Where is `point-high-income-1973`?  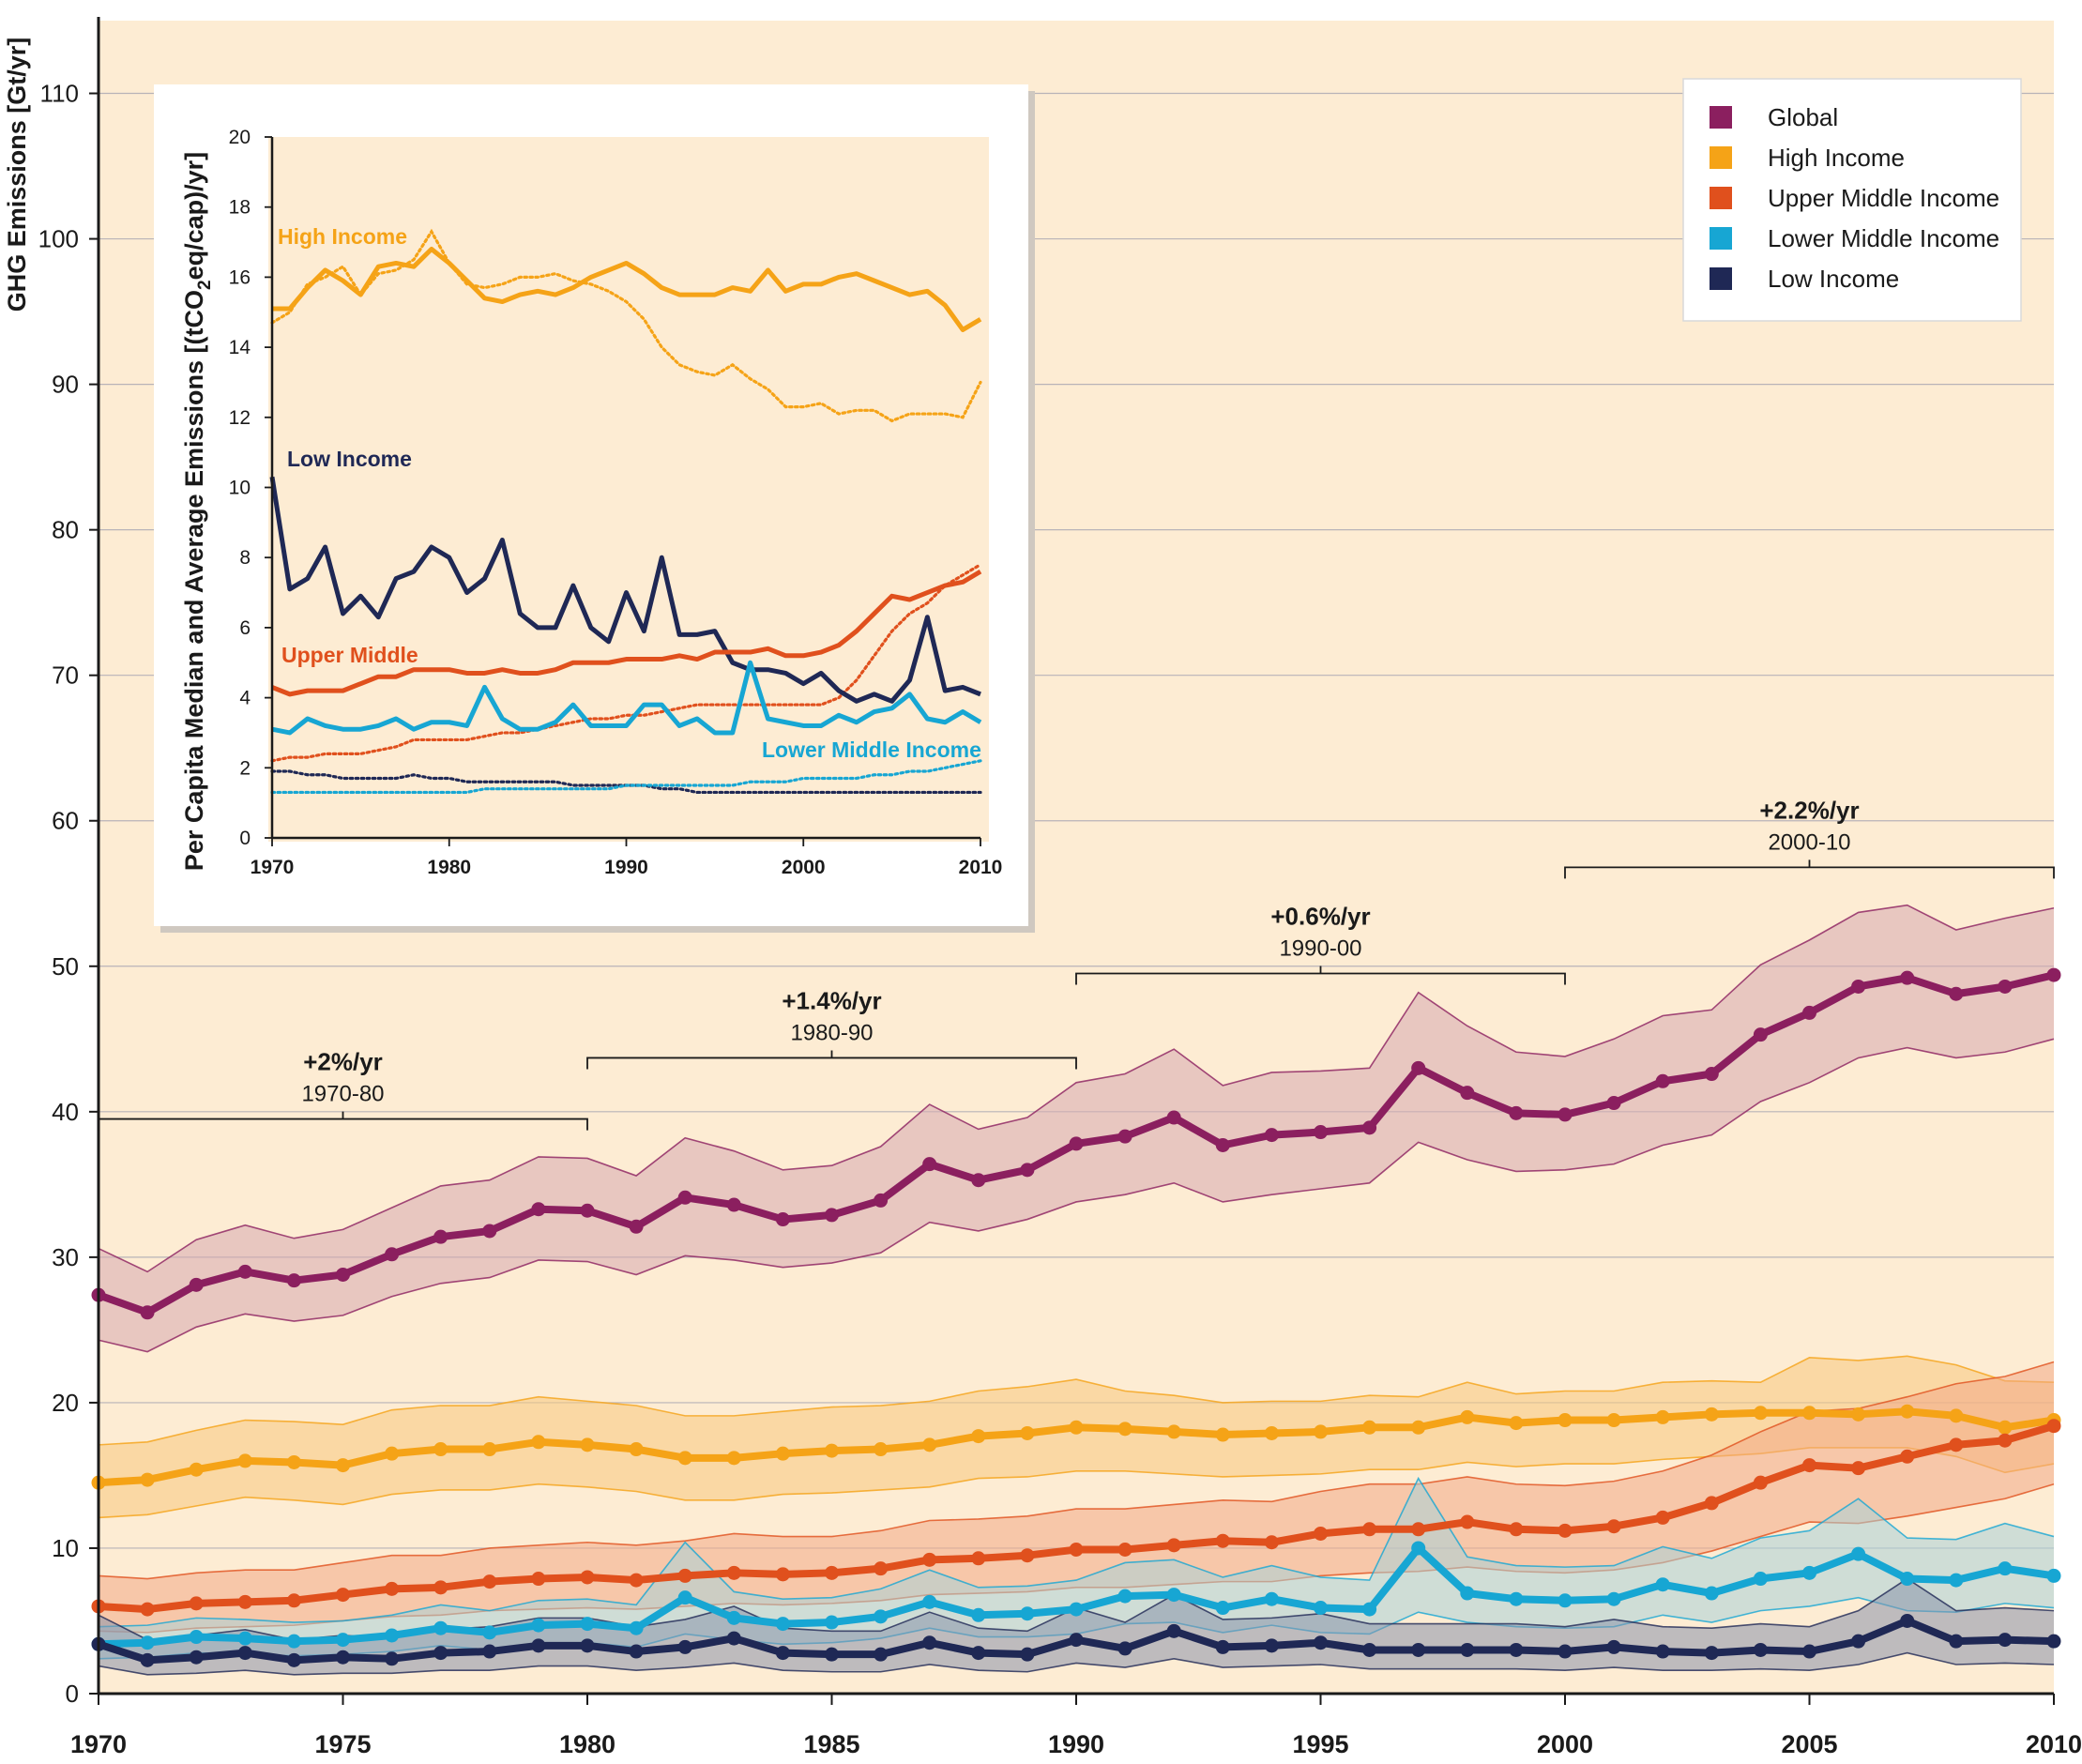
point-high-income-1973 is located at coordinates (244, 1460).